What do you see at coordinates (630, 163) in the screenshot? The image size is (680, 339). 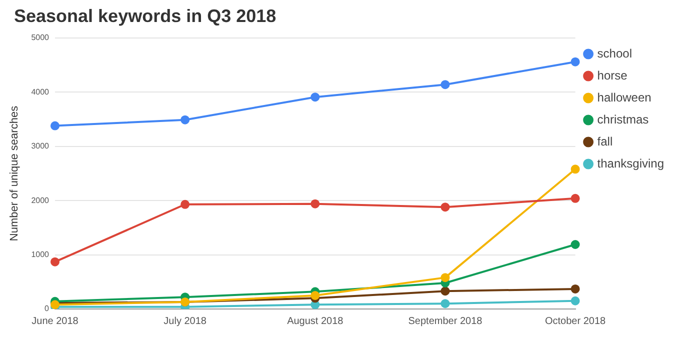 I see `legend-label: thanksgiving` at bounding box center [630, 163].